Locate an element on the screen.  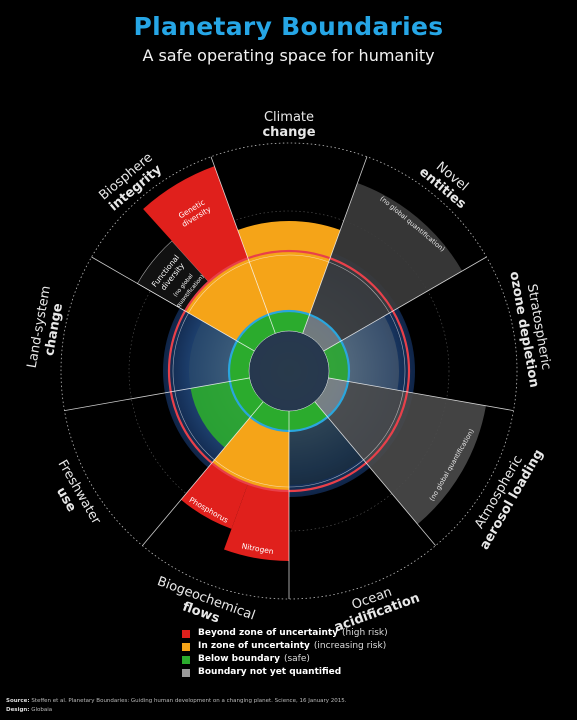
legend-item-not-quantified: Boundary not yet quantified is located at coordinates (285, 672).